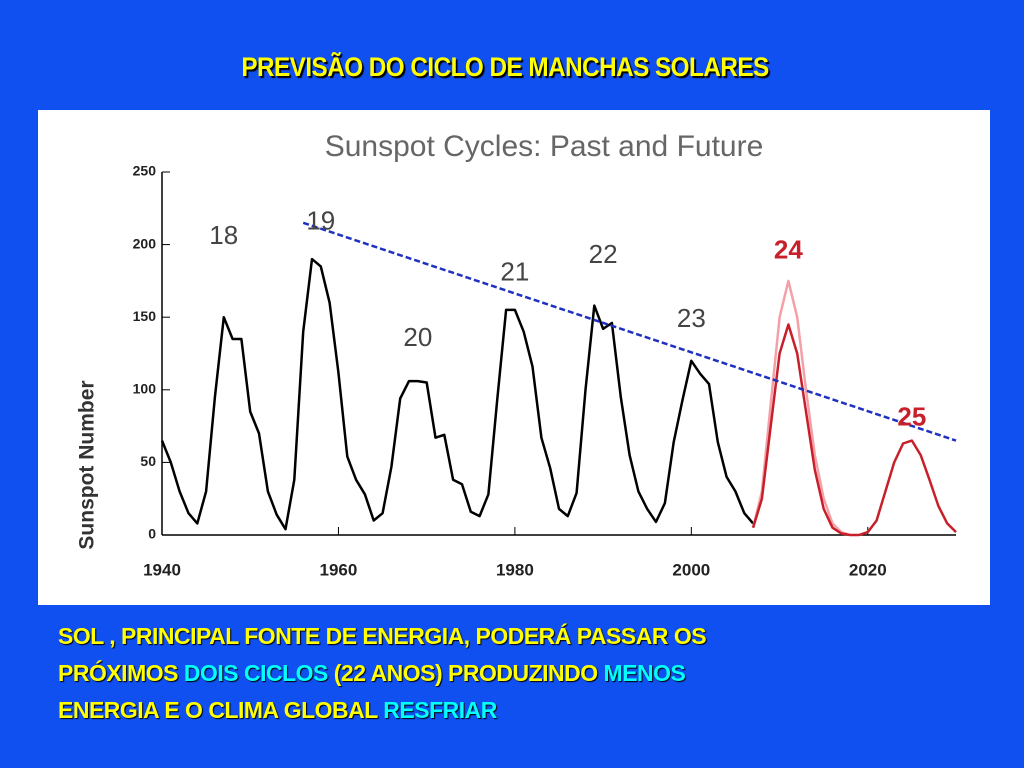 This screenshot has width=1024, height=768. I want to click on cycle-label: 21, so click(514, 272).